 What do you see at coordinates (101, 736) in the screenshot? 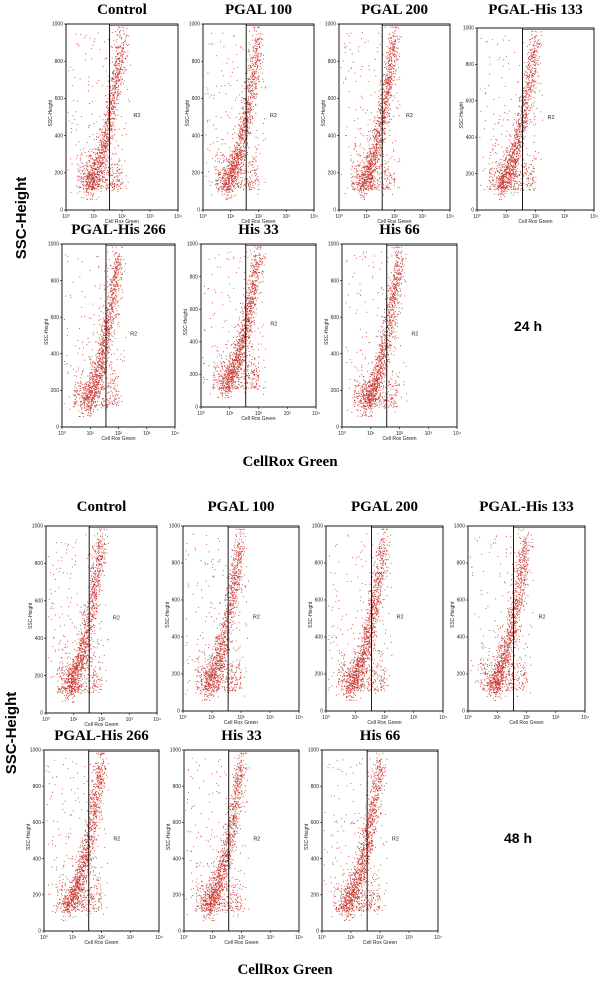
I see `panel-title: PGAL-His 266` at bounding box center [101, 736].